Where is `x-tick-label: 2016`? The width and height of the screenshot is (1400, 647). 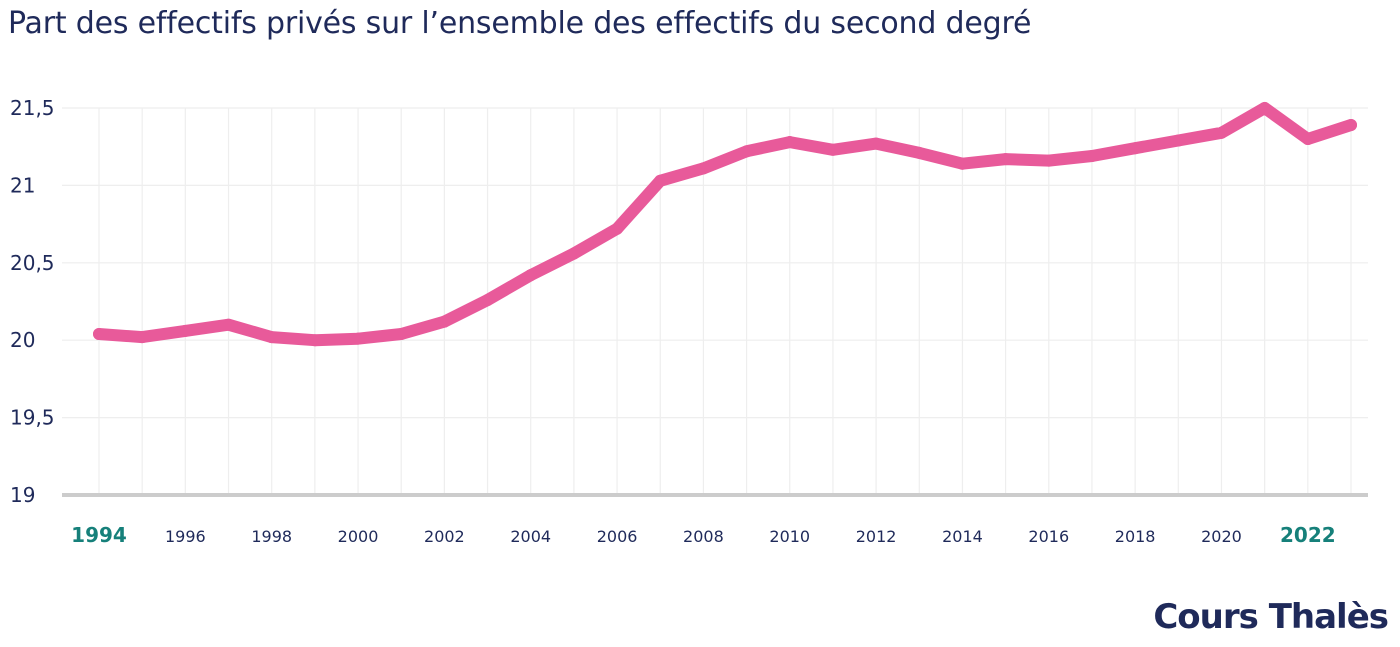
x-tick-label: 2016 is located at coordinates (1048, 536).